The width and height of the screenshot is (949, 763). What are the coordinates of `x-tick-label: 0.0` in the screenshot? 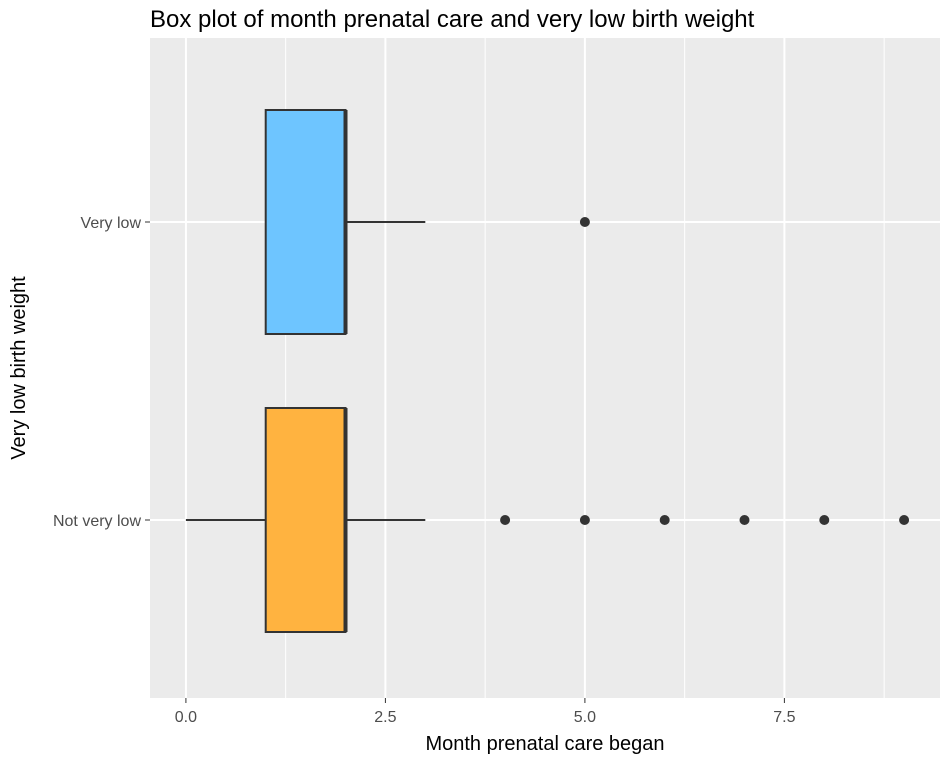 It's located at (186, 717).